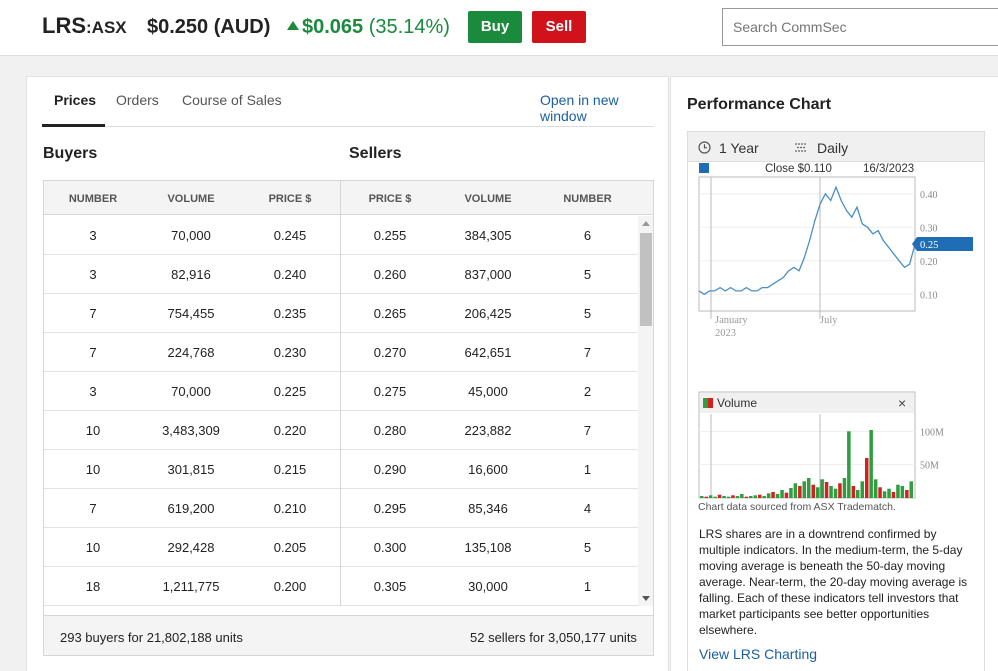 This screenshot has width=998, height=671. Describe the element at coordinates (290, 235) in the screenshot. I see `cell-buy-price: 0.245` at that location.